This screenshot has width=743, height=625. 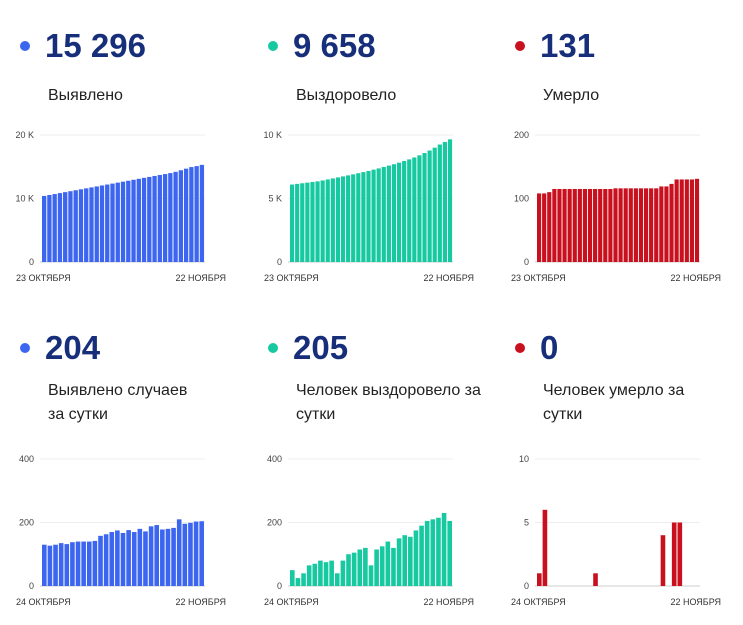 I want to click on stat-row: 131, so click(x=555, y=46).